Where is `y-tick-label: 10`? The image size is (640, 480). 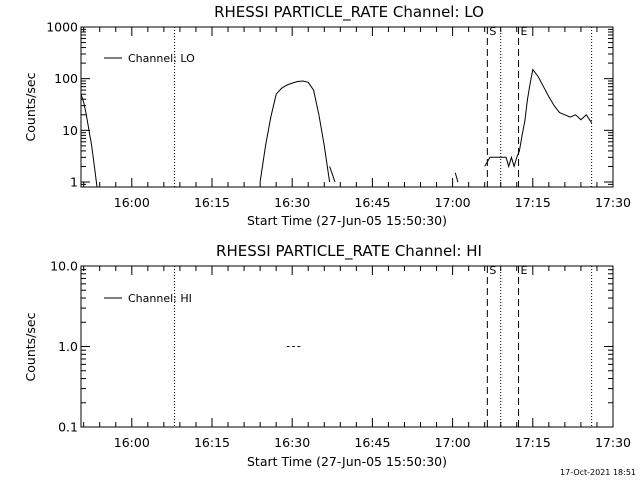
y-tick-label: 10 is located at coordinates (70, 130).